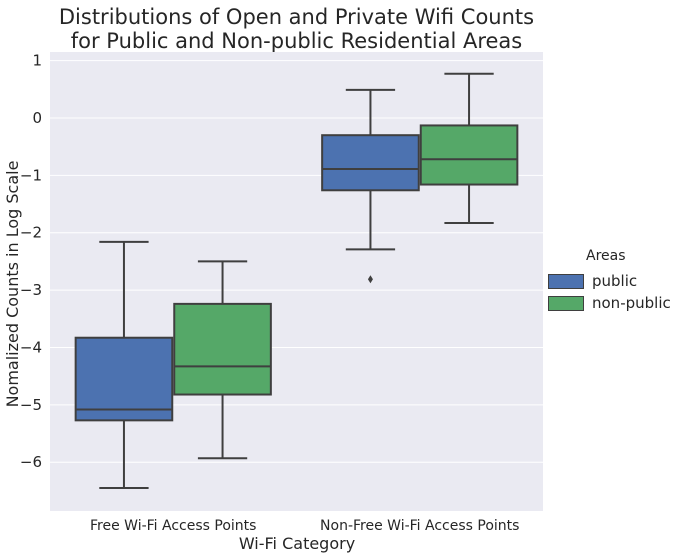 The image size is (673, 559). I want to click on y-tick-label: −6, so click(31, 462).